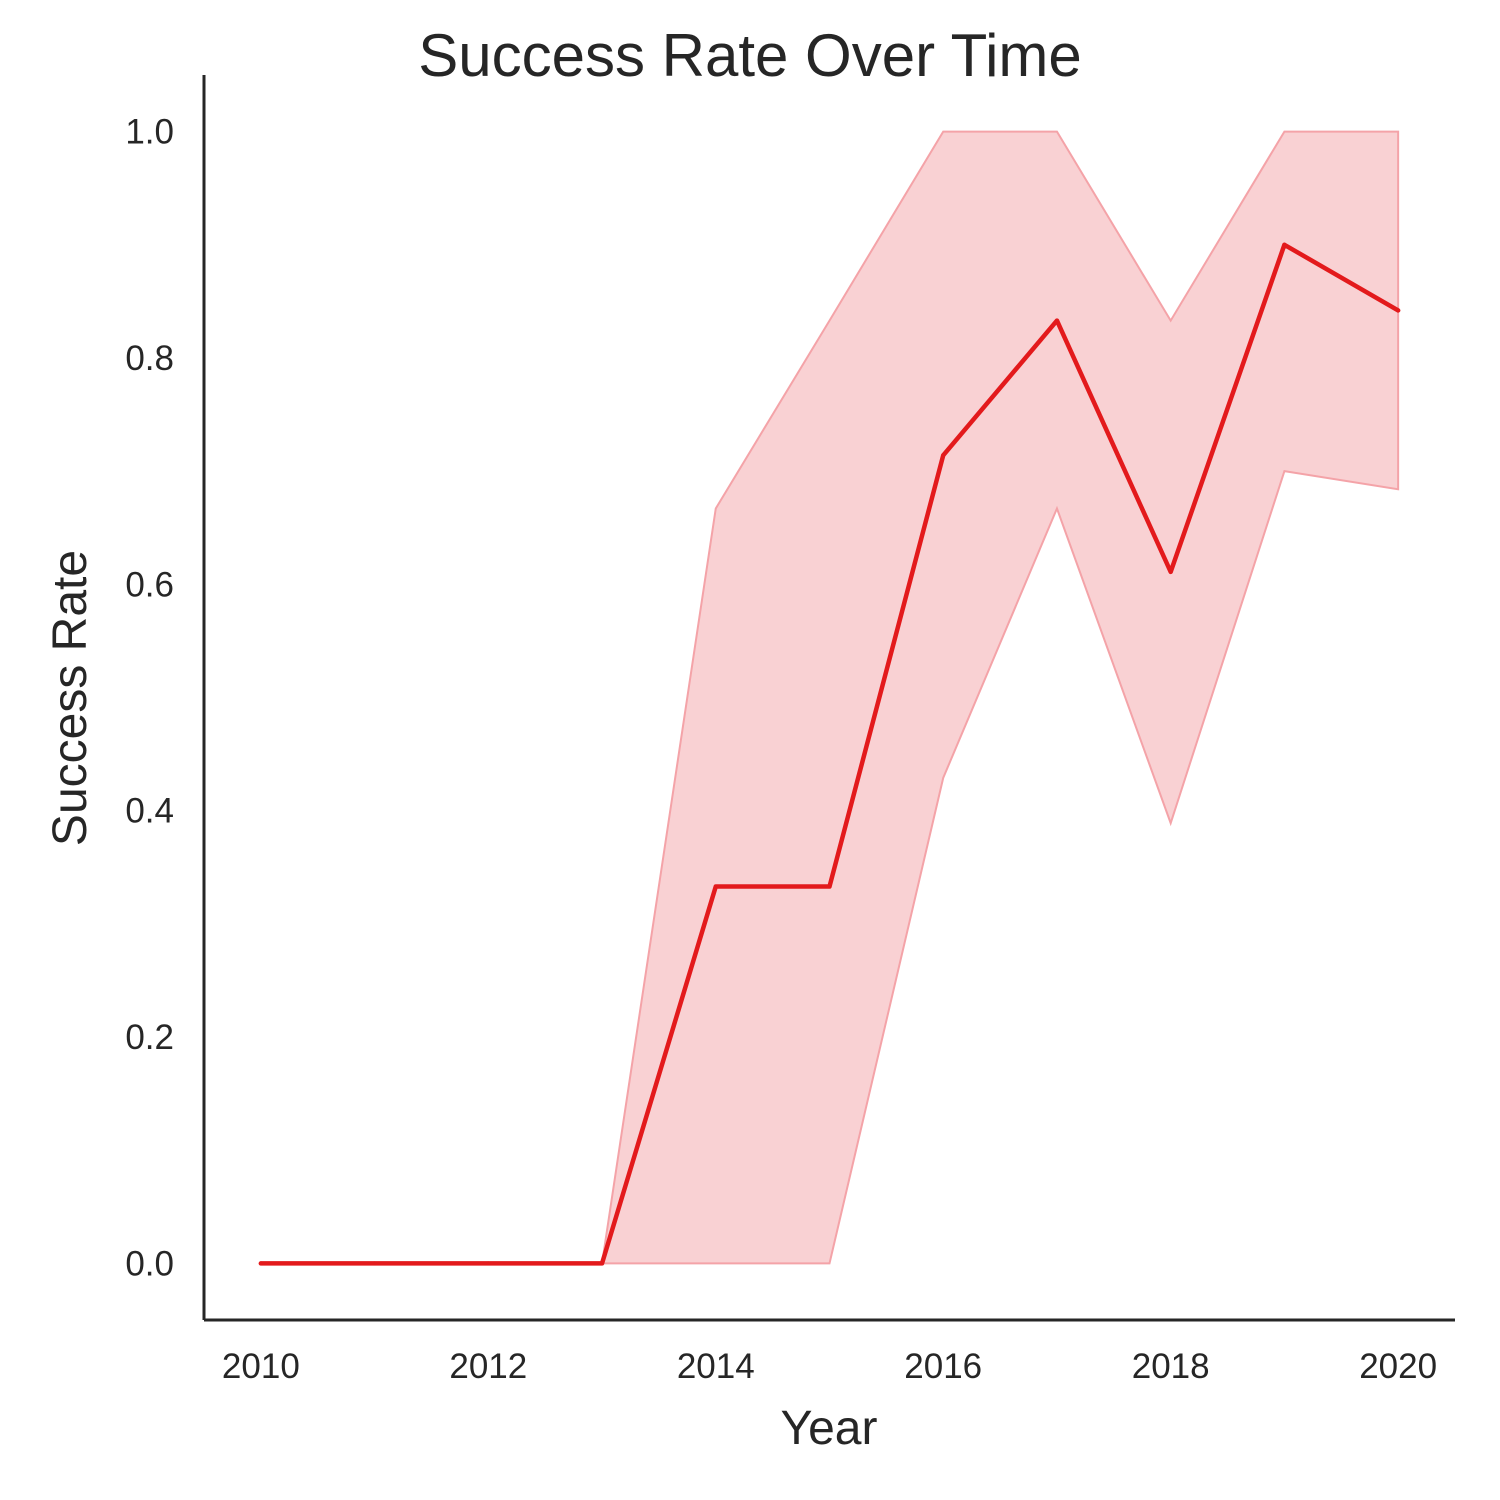 The image size is (1500, 1500). I want to click on y-tick-label: 1.0, so click(149, 132).